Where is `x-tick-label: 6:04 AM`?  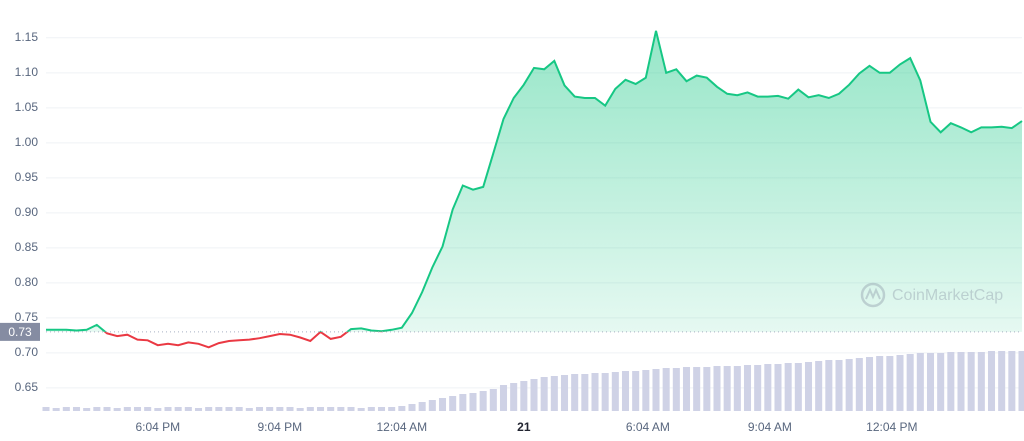
x-tick-label: 6:04 AM is located at coordinates (648, 427).